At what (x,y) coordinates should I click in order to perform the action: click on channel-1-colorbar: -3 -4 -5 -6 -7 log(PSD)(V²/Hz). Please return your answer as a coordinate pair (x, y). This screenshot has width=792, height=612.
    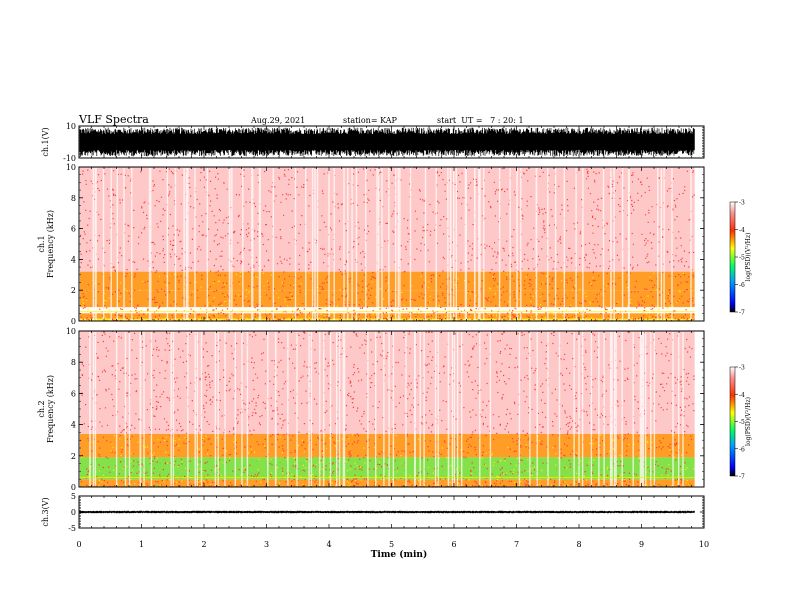
    Looking at the image, I should click on (740, 258).